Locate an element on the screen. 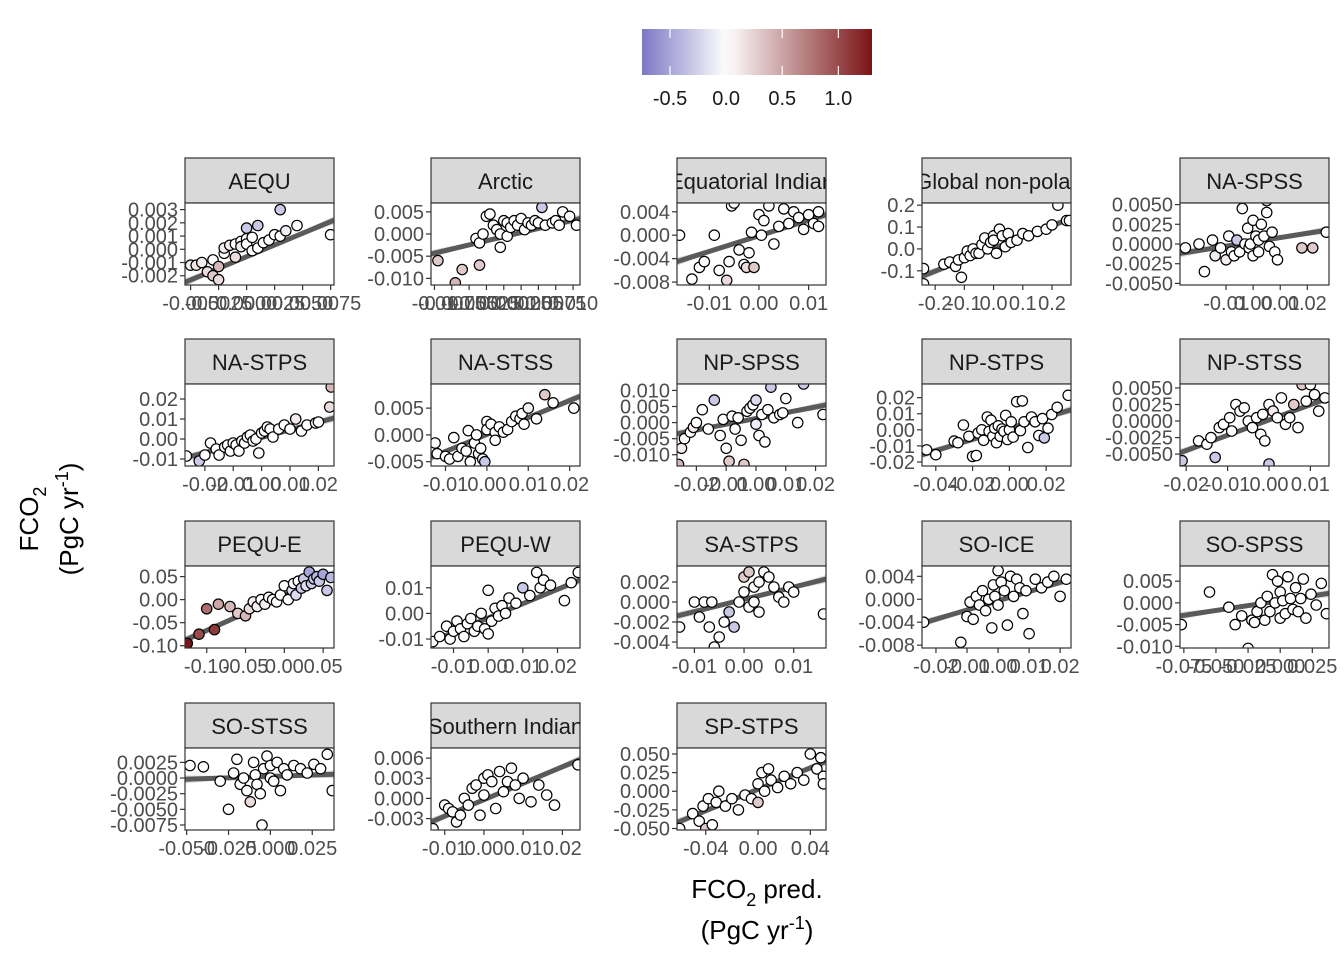 The height and width of the screenshot is (960, 1344). y-tick-label: 0.004 is located at coordinates (890, 577).